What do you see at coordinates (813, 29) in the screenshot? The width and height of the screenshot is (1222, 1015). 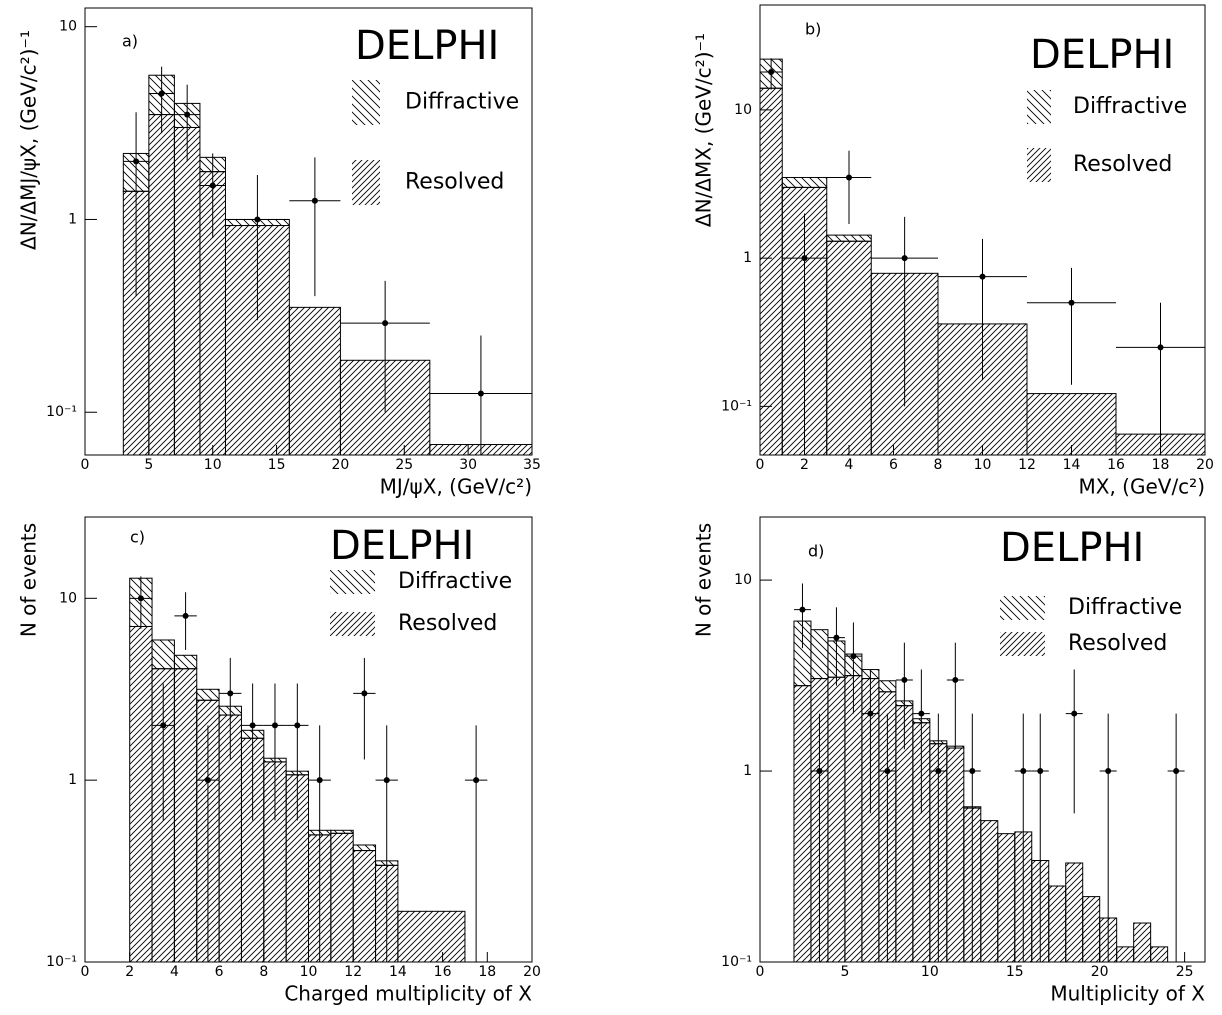 I see `panel-label: b)` at bounding box center [813, 29].